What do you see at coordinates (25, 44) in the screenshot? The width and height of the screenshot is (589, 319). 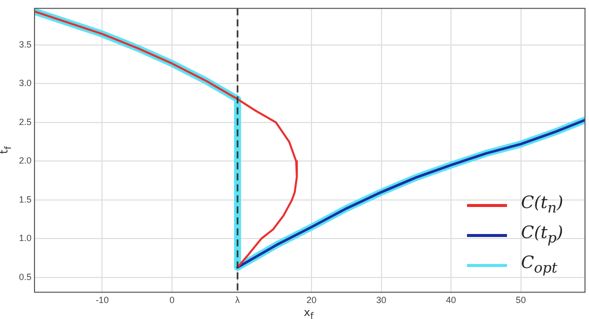 I see `y-tick-label: 3.5` at bounding box center [25, 44].